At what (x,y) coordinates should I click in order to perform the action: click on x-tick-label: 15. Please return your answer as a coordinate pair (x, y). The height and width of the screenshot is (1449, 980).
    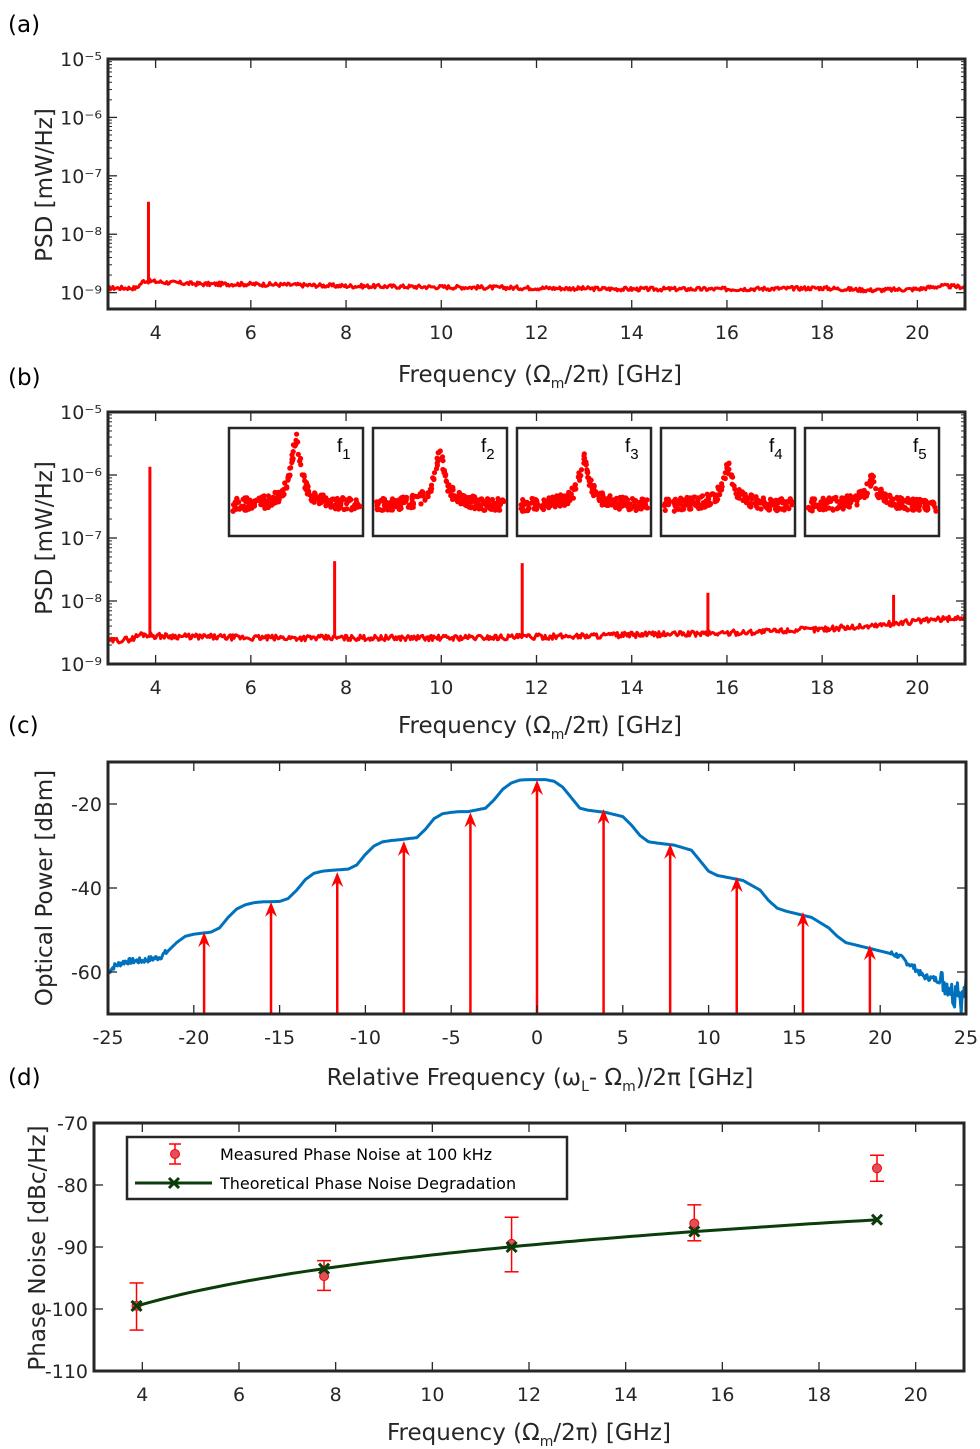
    Looking at the image, I should click on (794, 1038).